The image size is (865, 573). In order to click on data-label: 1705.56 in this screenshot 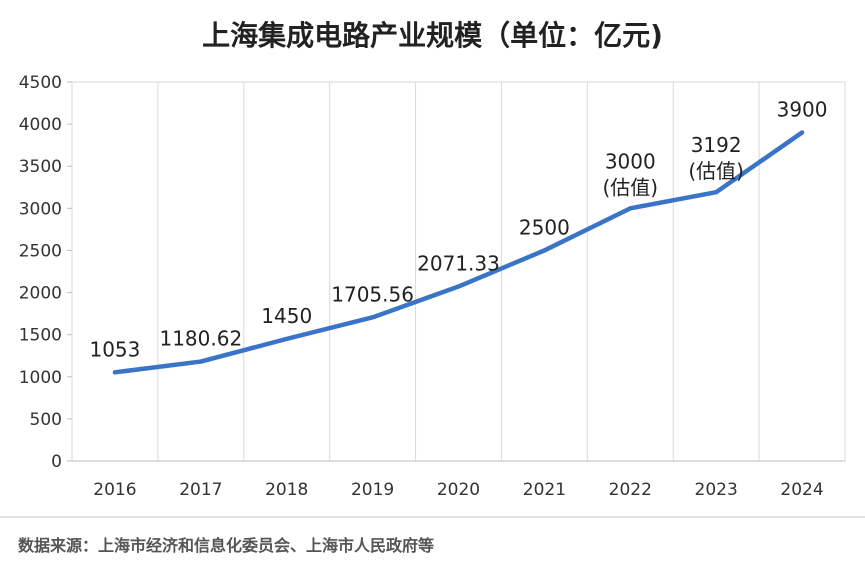, I will do `click(372, 294)`.